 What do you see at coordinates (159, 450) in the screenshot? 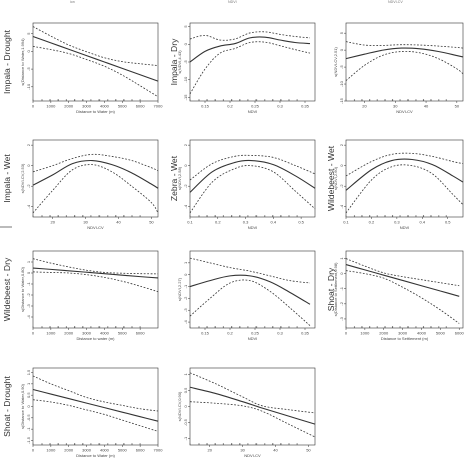
I see `x-tick-label: 7000` at bounding box center [159, 450].